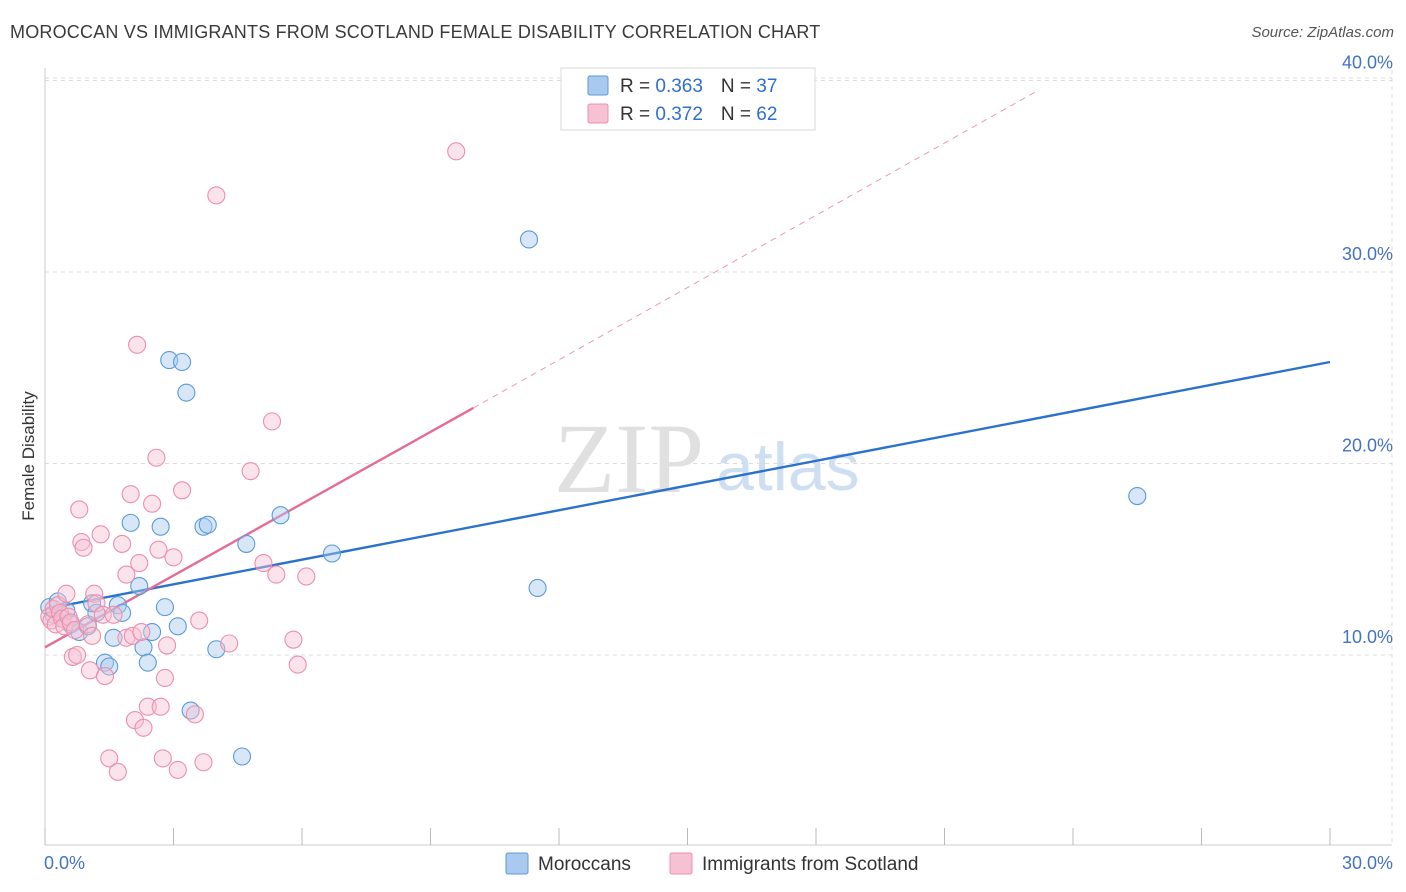  Describe the element at coordinates (598, 113) in the screenshot. I see `legend-swatch-scotland` at that location.